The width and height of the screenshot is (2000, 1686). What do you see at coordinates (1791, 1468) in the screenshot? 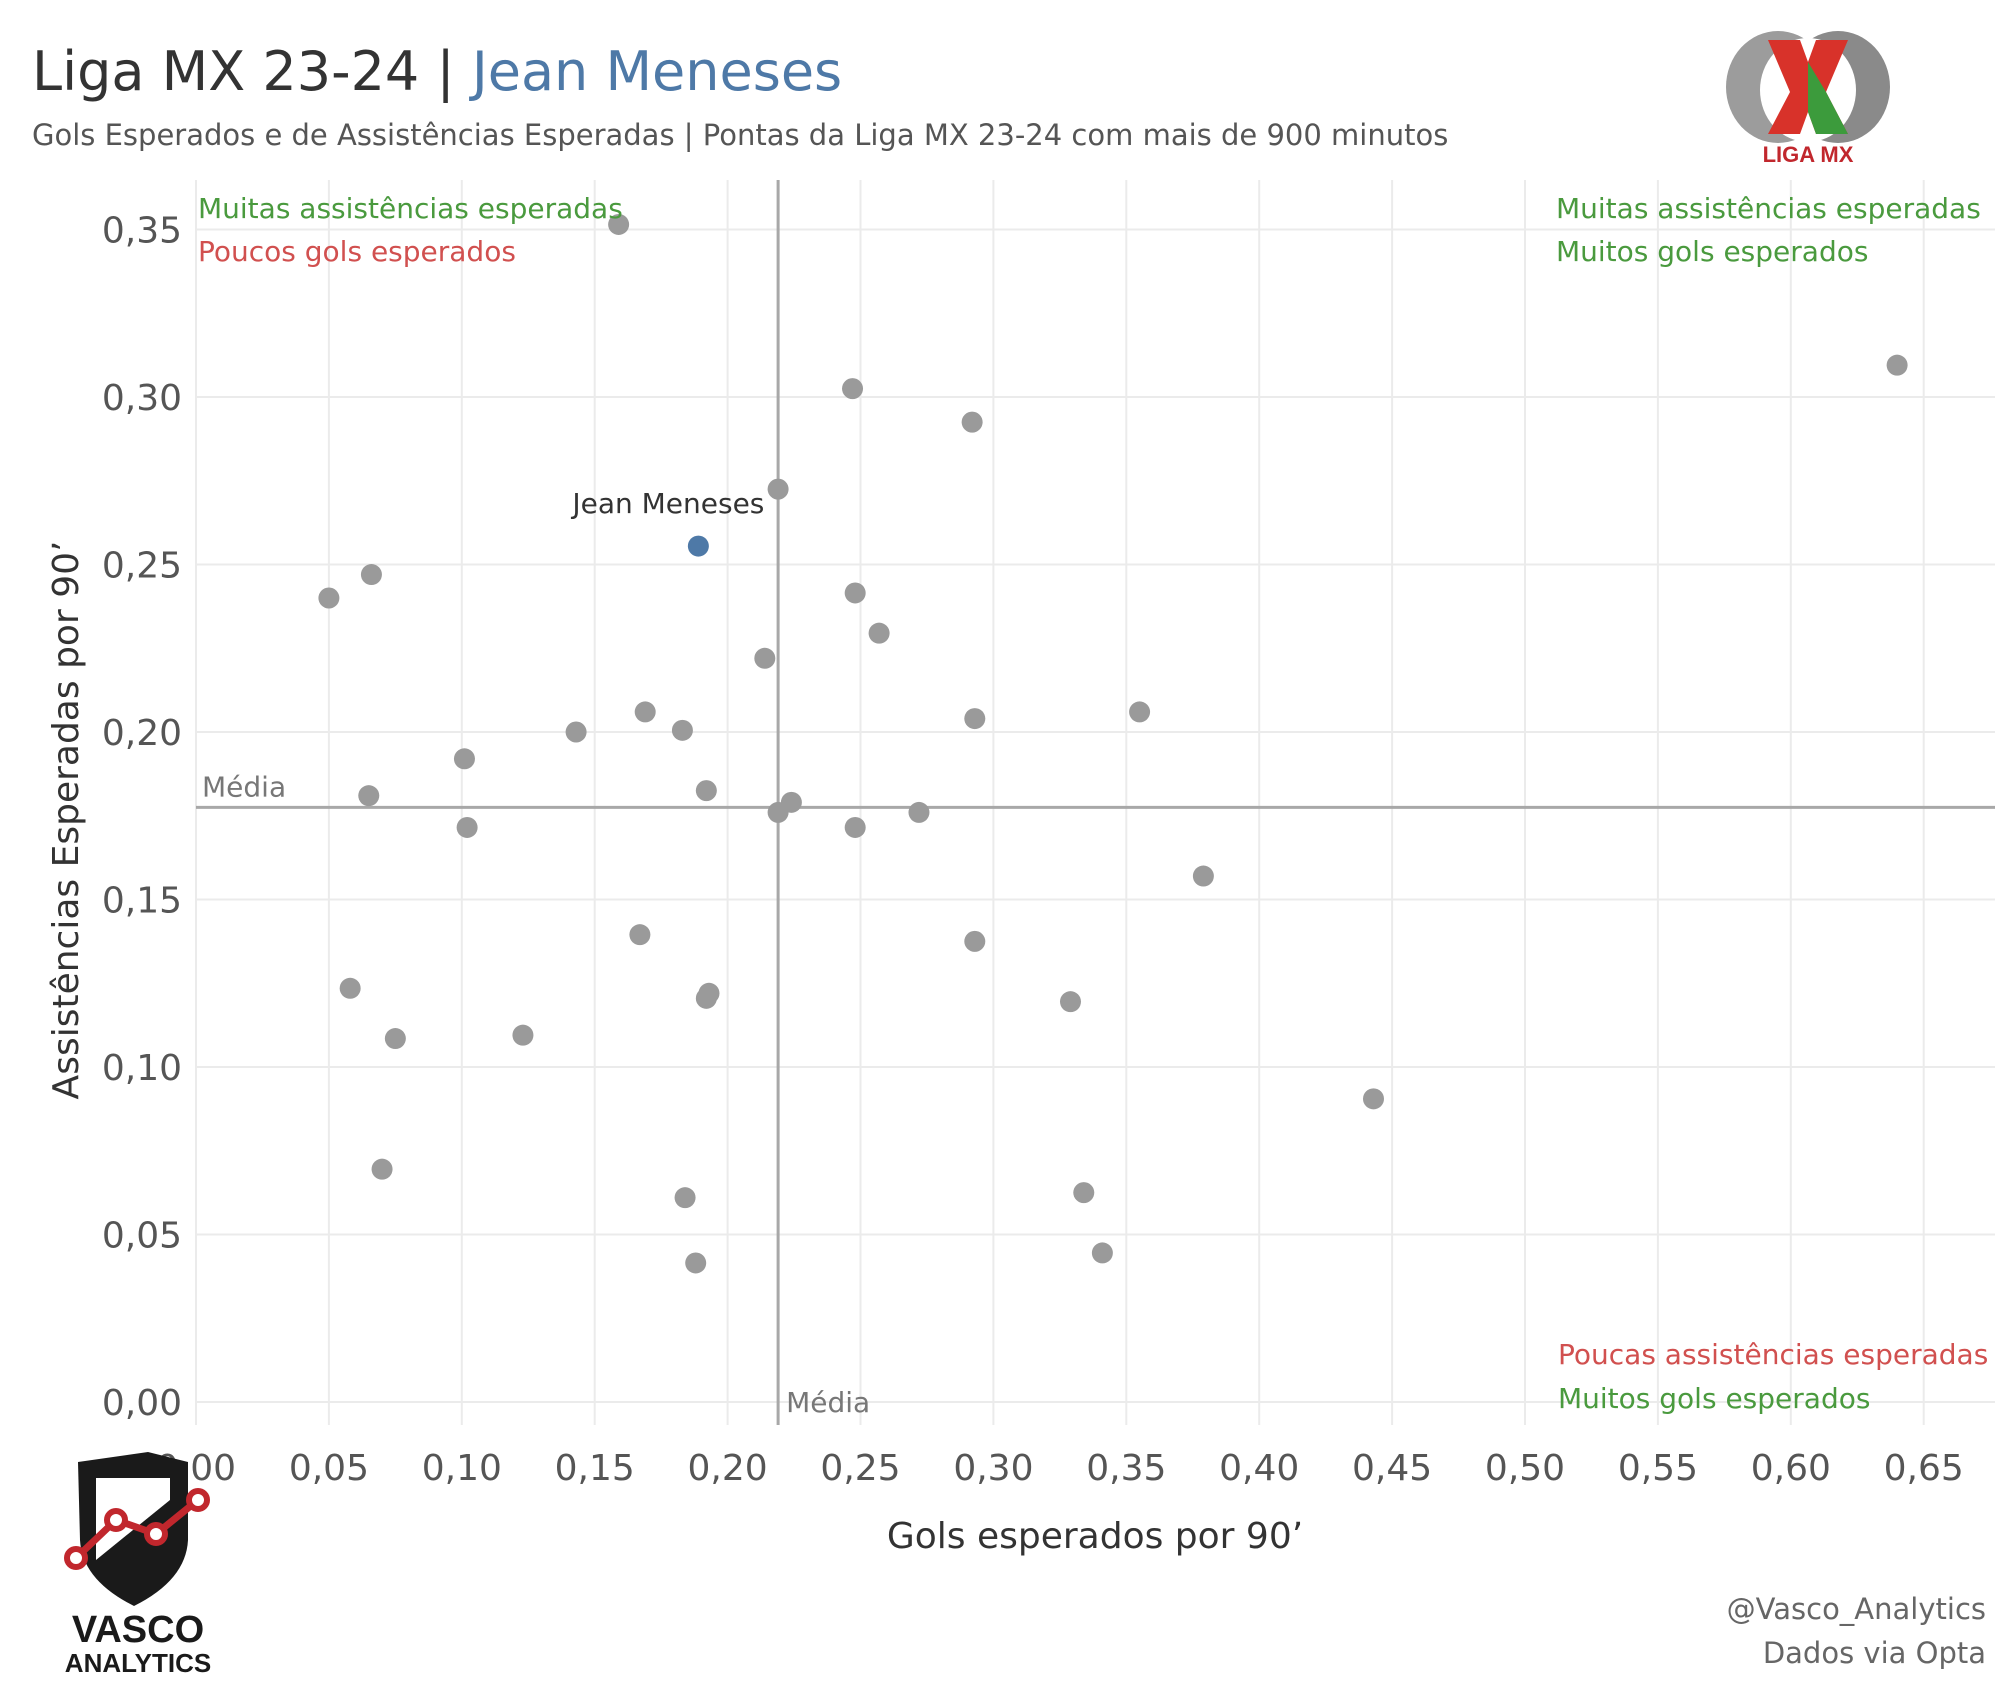
I see `x-tick-label: 0,60` at bounding box center [1791, 1468].